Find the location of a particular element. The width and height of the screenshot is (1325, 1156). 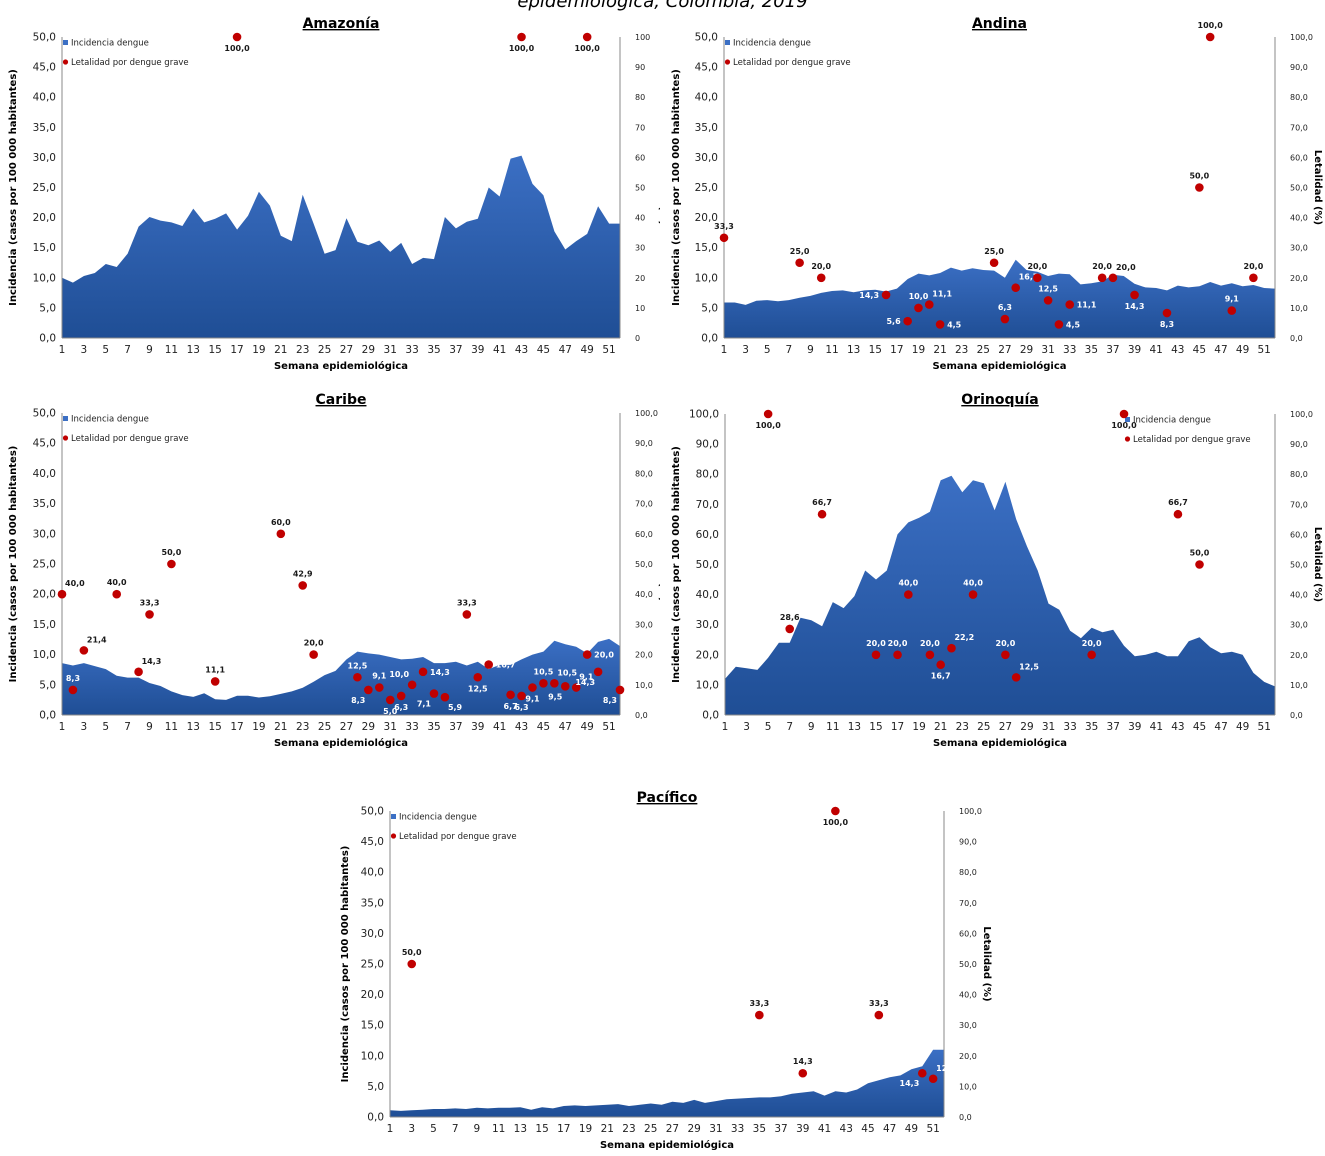

y2-tick-label: 0,0 is located at coordinates (1296, 338).